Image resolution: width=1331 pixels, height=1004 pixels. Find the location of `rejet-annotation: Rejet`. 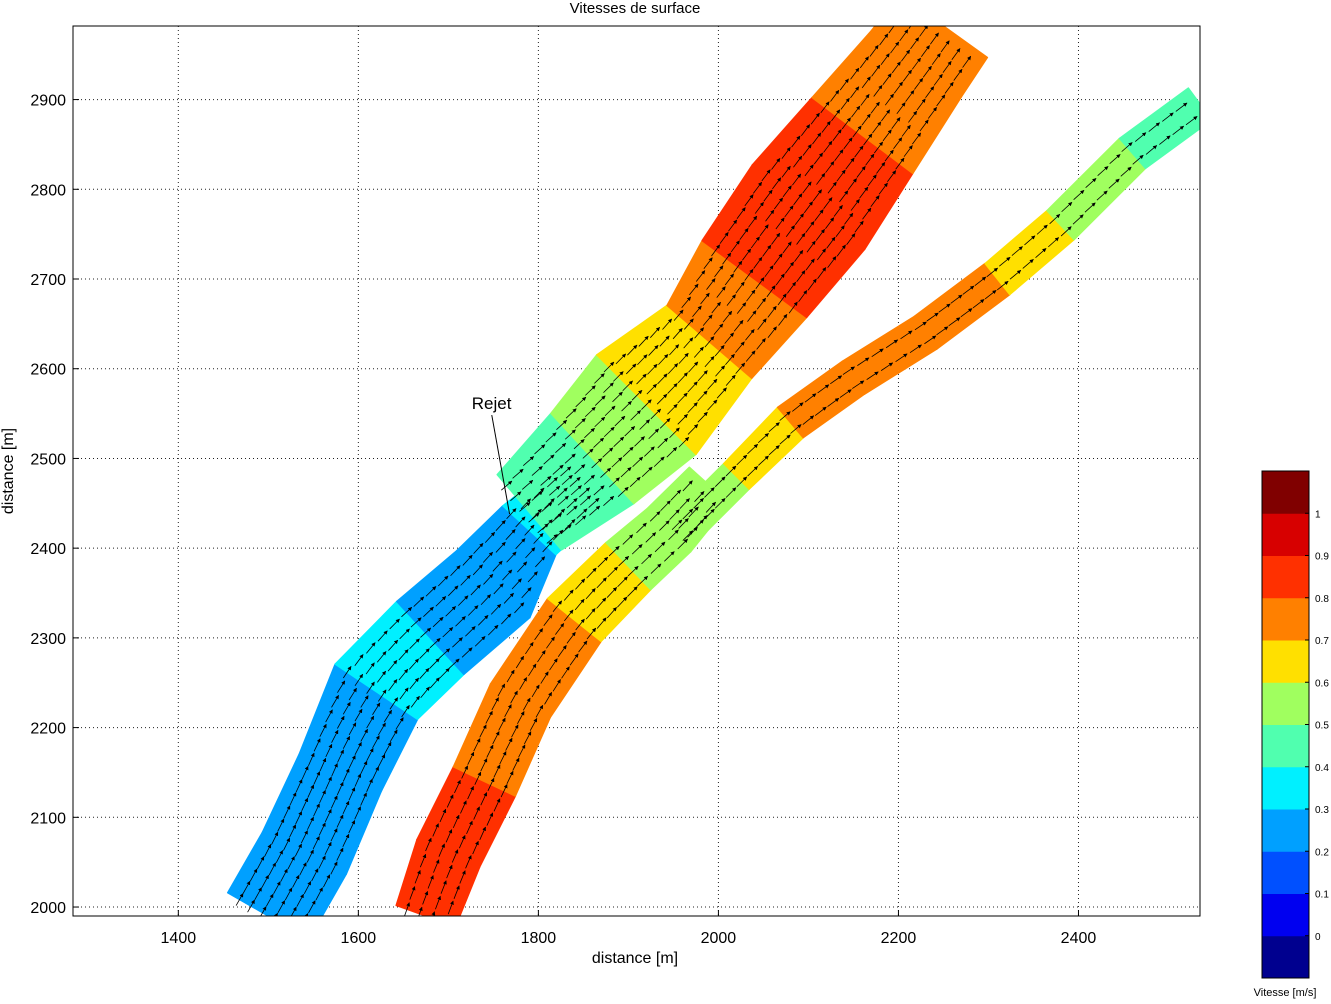

rejet-annotation: Rejet is located at coordinates (492, 454).